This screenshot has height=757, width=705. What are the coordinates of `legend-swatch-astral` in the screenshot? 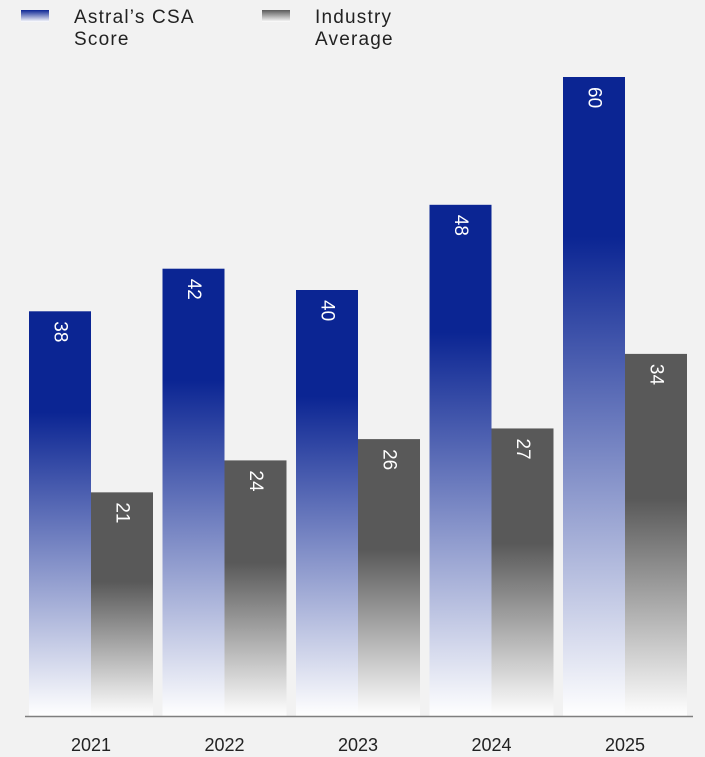 It's located at (35, 16).